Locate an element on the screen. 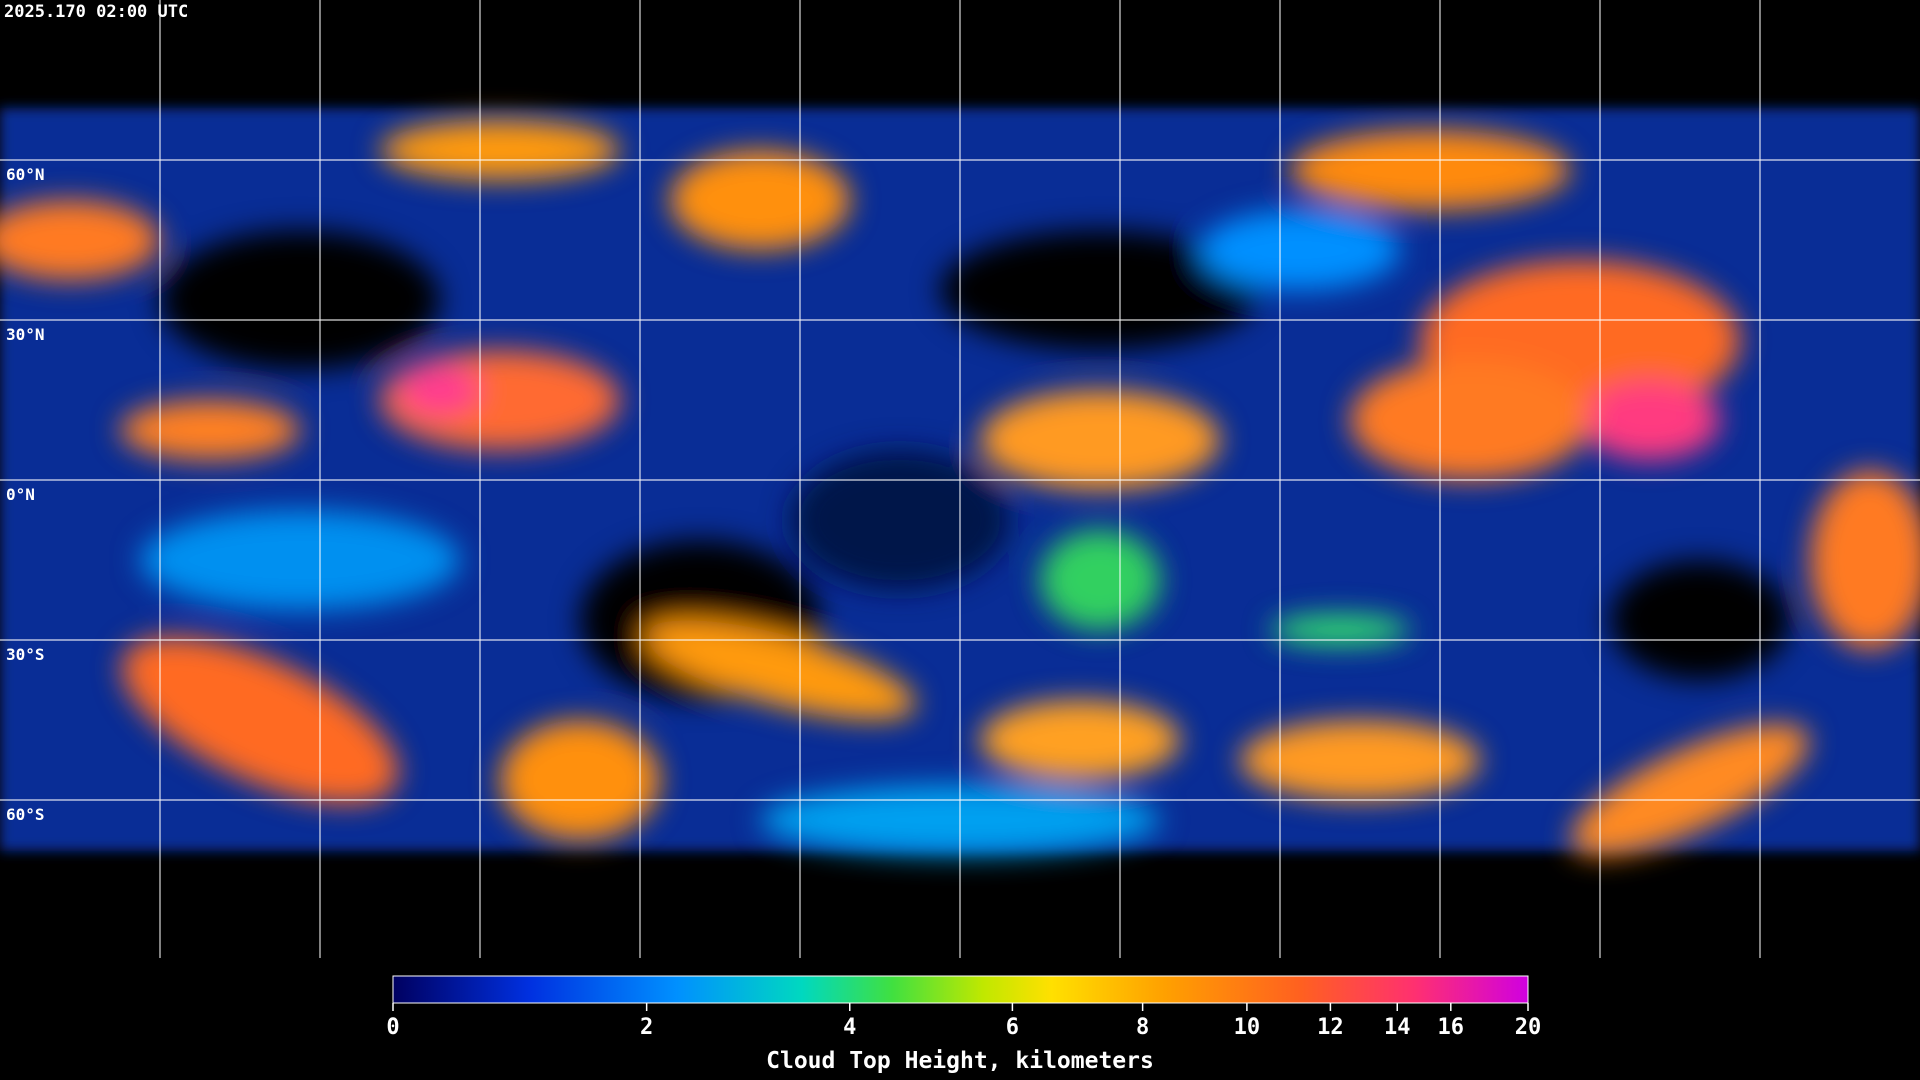  colorbar-tick-label: 4 is located at coordinates (849, 1027).